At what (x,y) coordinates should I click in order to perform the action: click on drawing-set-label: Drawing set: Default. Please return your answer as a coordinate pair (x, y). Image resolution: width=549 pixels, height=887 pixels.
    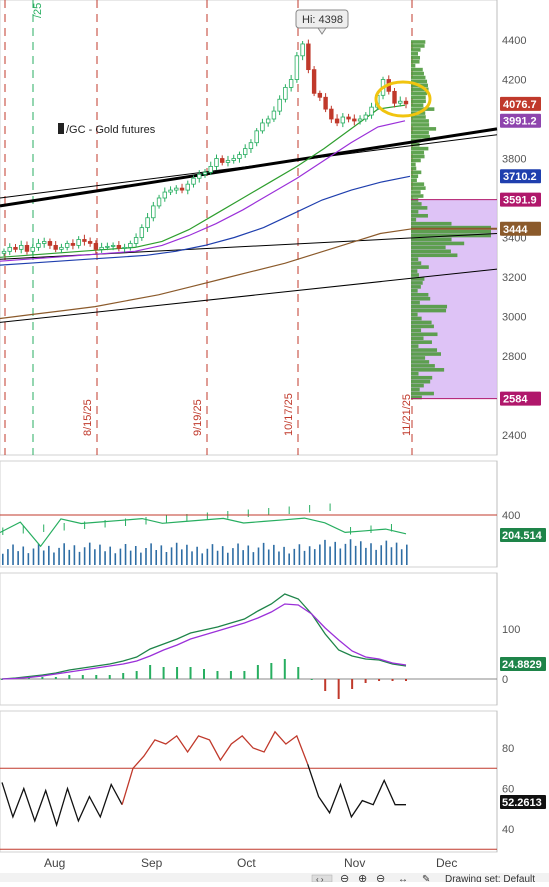
    Looking at the image, I should click on (490, 878).